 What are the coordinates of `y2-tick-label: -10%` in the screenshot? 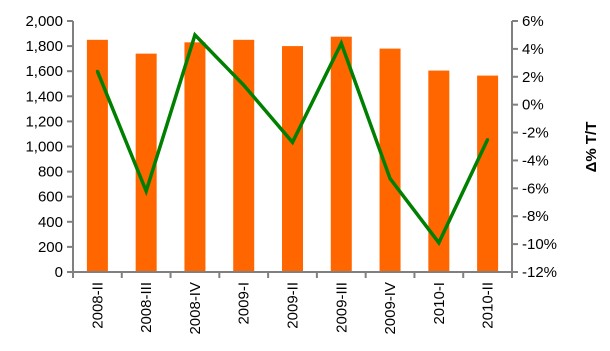 It's located at (539, 244).